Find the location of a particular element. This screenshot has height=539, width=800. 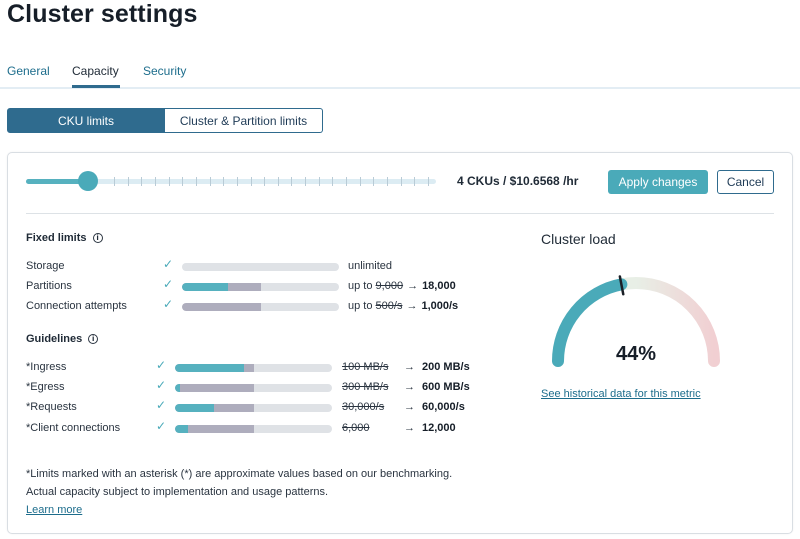

page-title: Cluster settings is located at coordinates (102, 14).